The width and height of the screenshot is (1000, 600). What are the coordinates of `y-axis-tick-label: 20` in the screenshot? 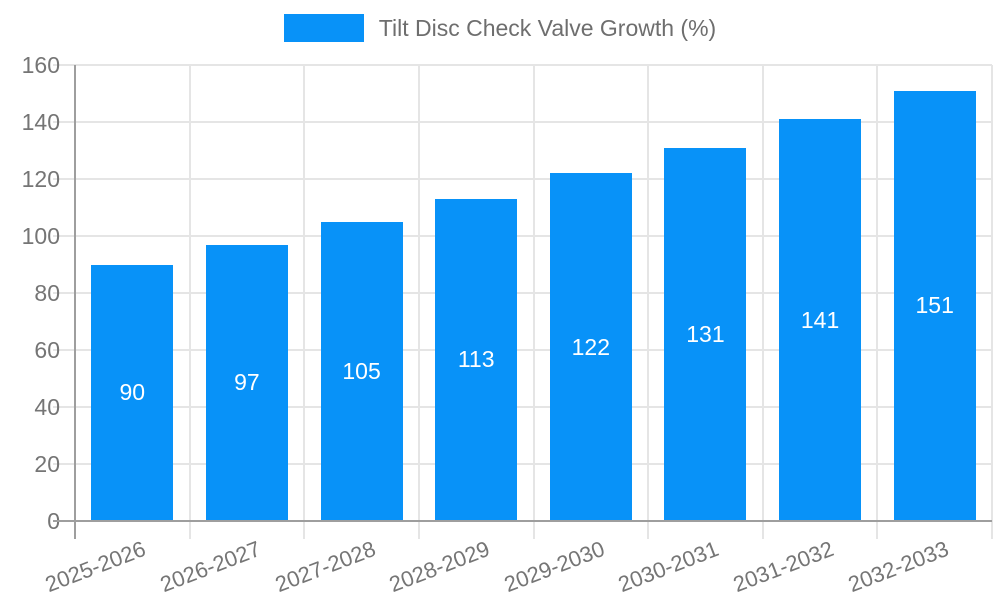 It's located at (47, 464).